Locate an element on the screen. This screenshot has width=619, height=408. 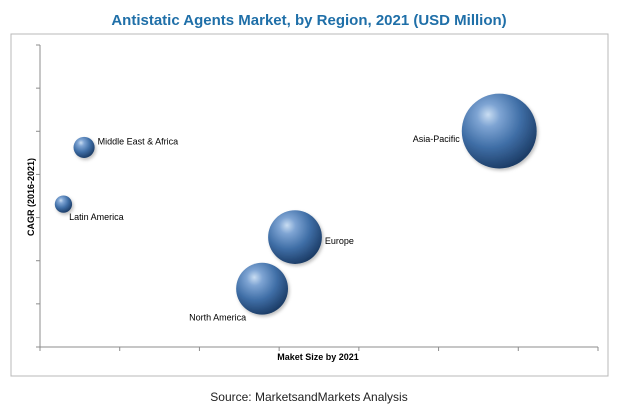
bubble-europe is located at coordinates (295, 237).